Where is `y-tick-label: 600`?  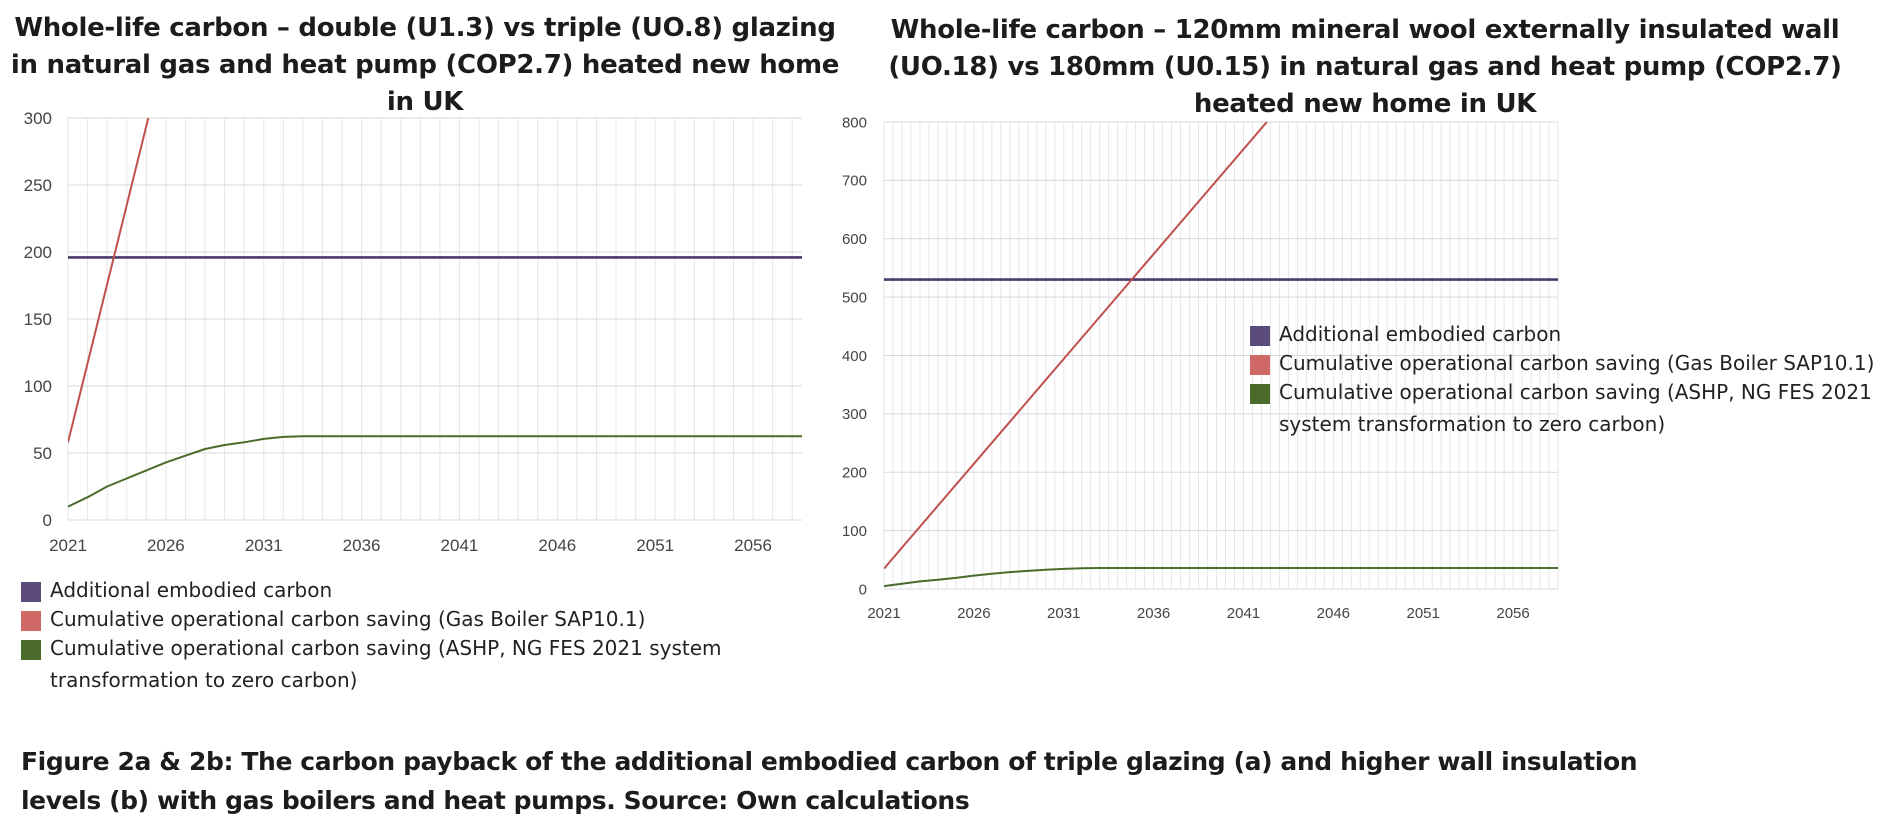 y-tick-label: 600 is located at coordinates (854, 239).